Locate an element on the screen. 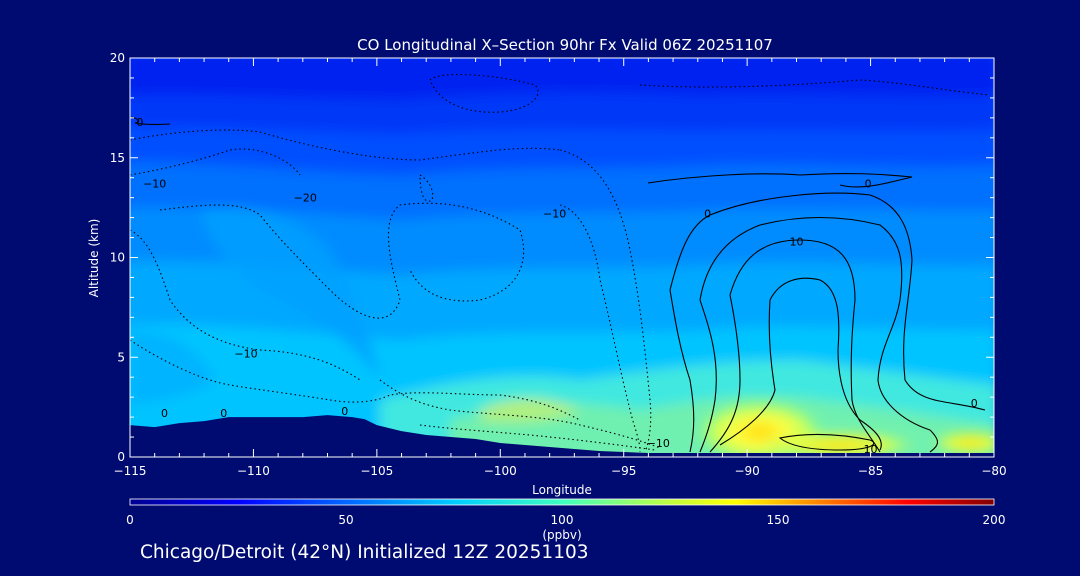  colorbar-ticks: 0 50 100 150 200 is located at coordinates (565, 520).